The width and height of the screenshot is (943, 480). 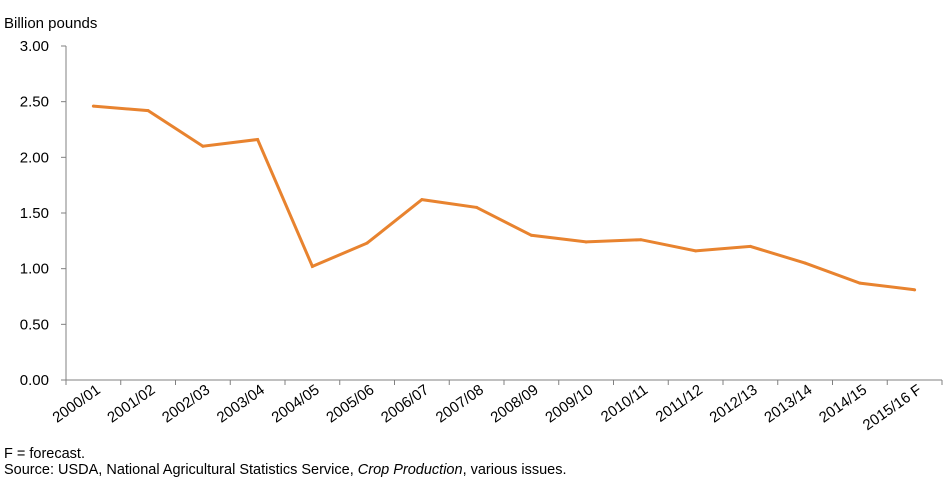 What do you see at coordinates (514, 470) in the screenshot?
I see `source-suffix: , various issues.` at bounding box center [514, 470].